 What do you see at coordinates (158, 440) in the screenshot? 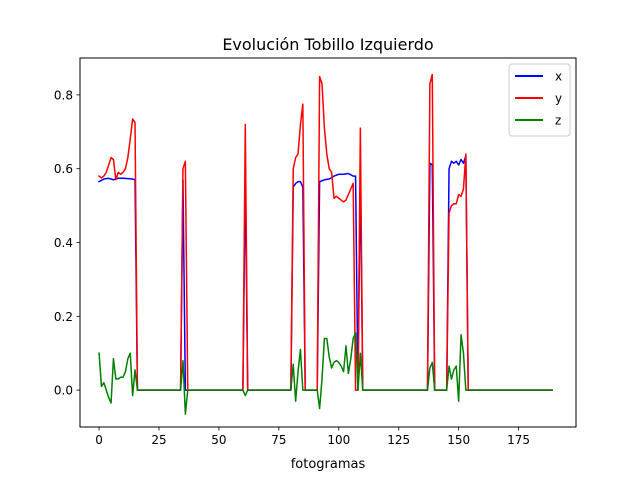
I see `x-tick-label: 25` at bounding box center [158, 440].